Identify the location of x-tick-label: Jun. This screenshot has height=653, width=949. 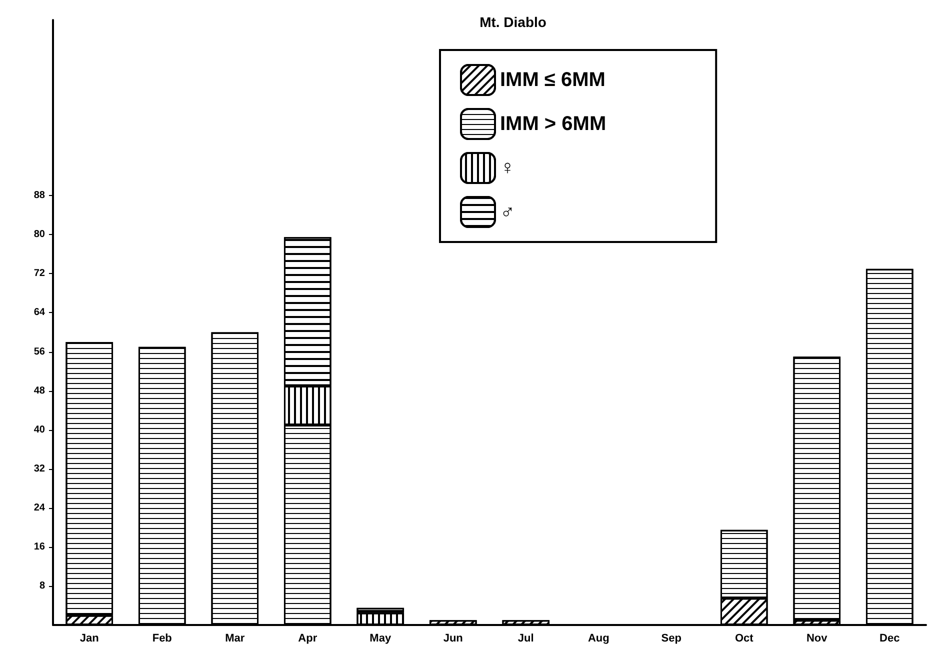
(453, 638).